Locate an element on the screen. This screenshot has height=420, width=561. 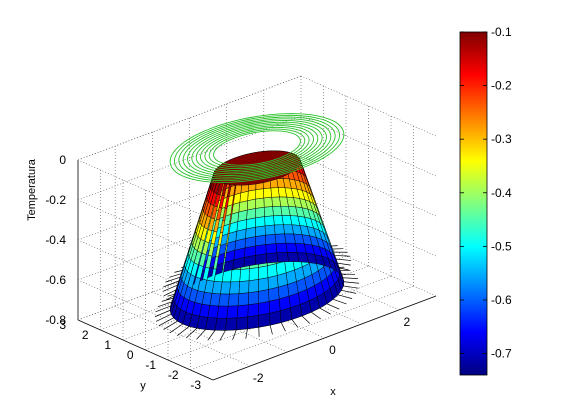
y-tick-label: 0 is located at coordinates (130, 355).